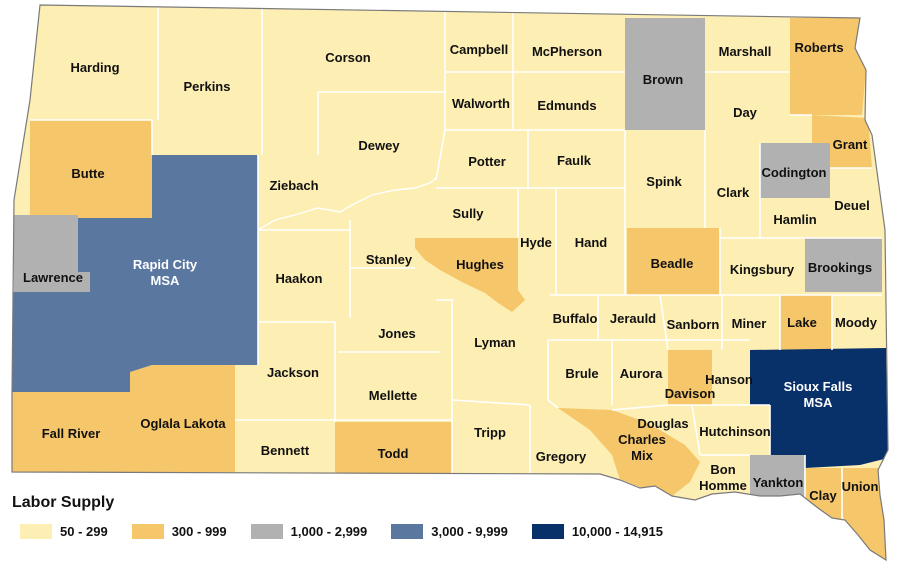 This screenshot has height=565, width=900. I want to click on county-butte, so click(91, 169).